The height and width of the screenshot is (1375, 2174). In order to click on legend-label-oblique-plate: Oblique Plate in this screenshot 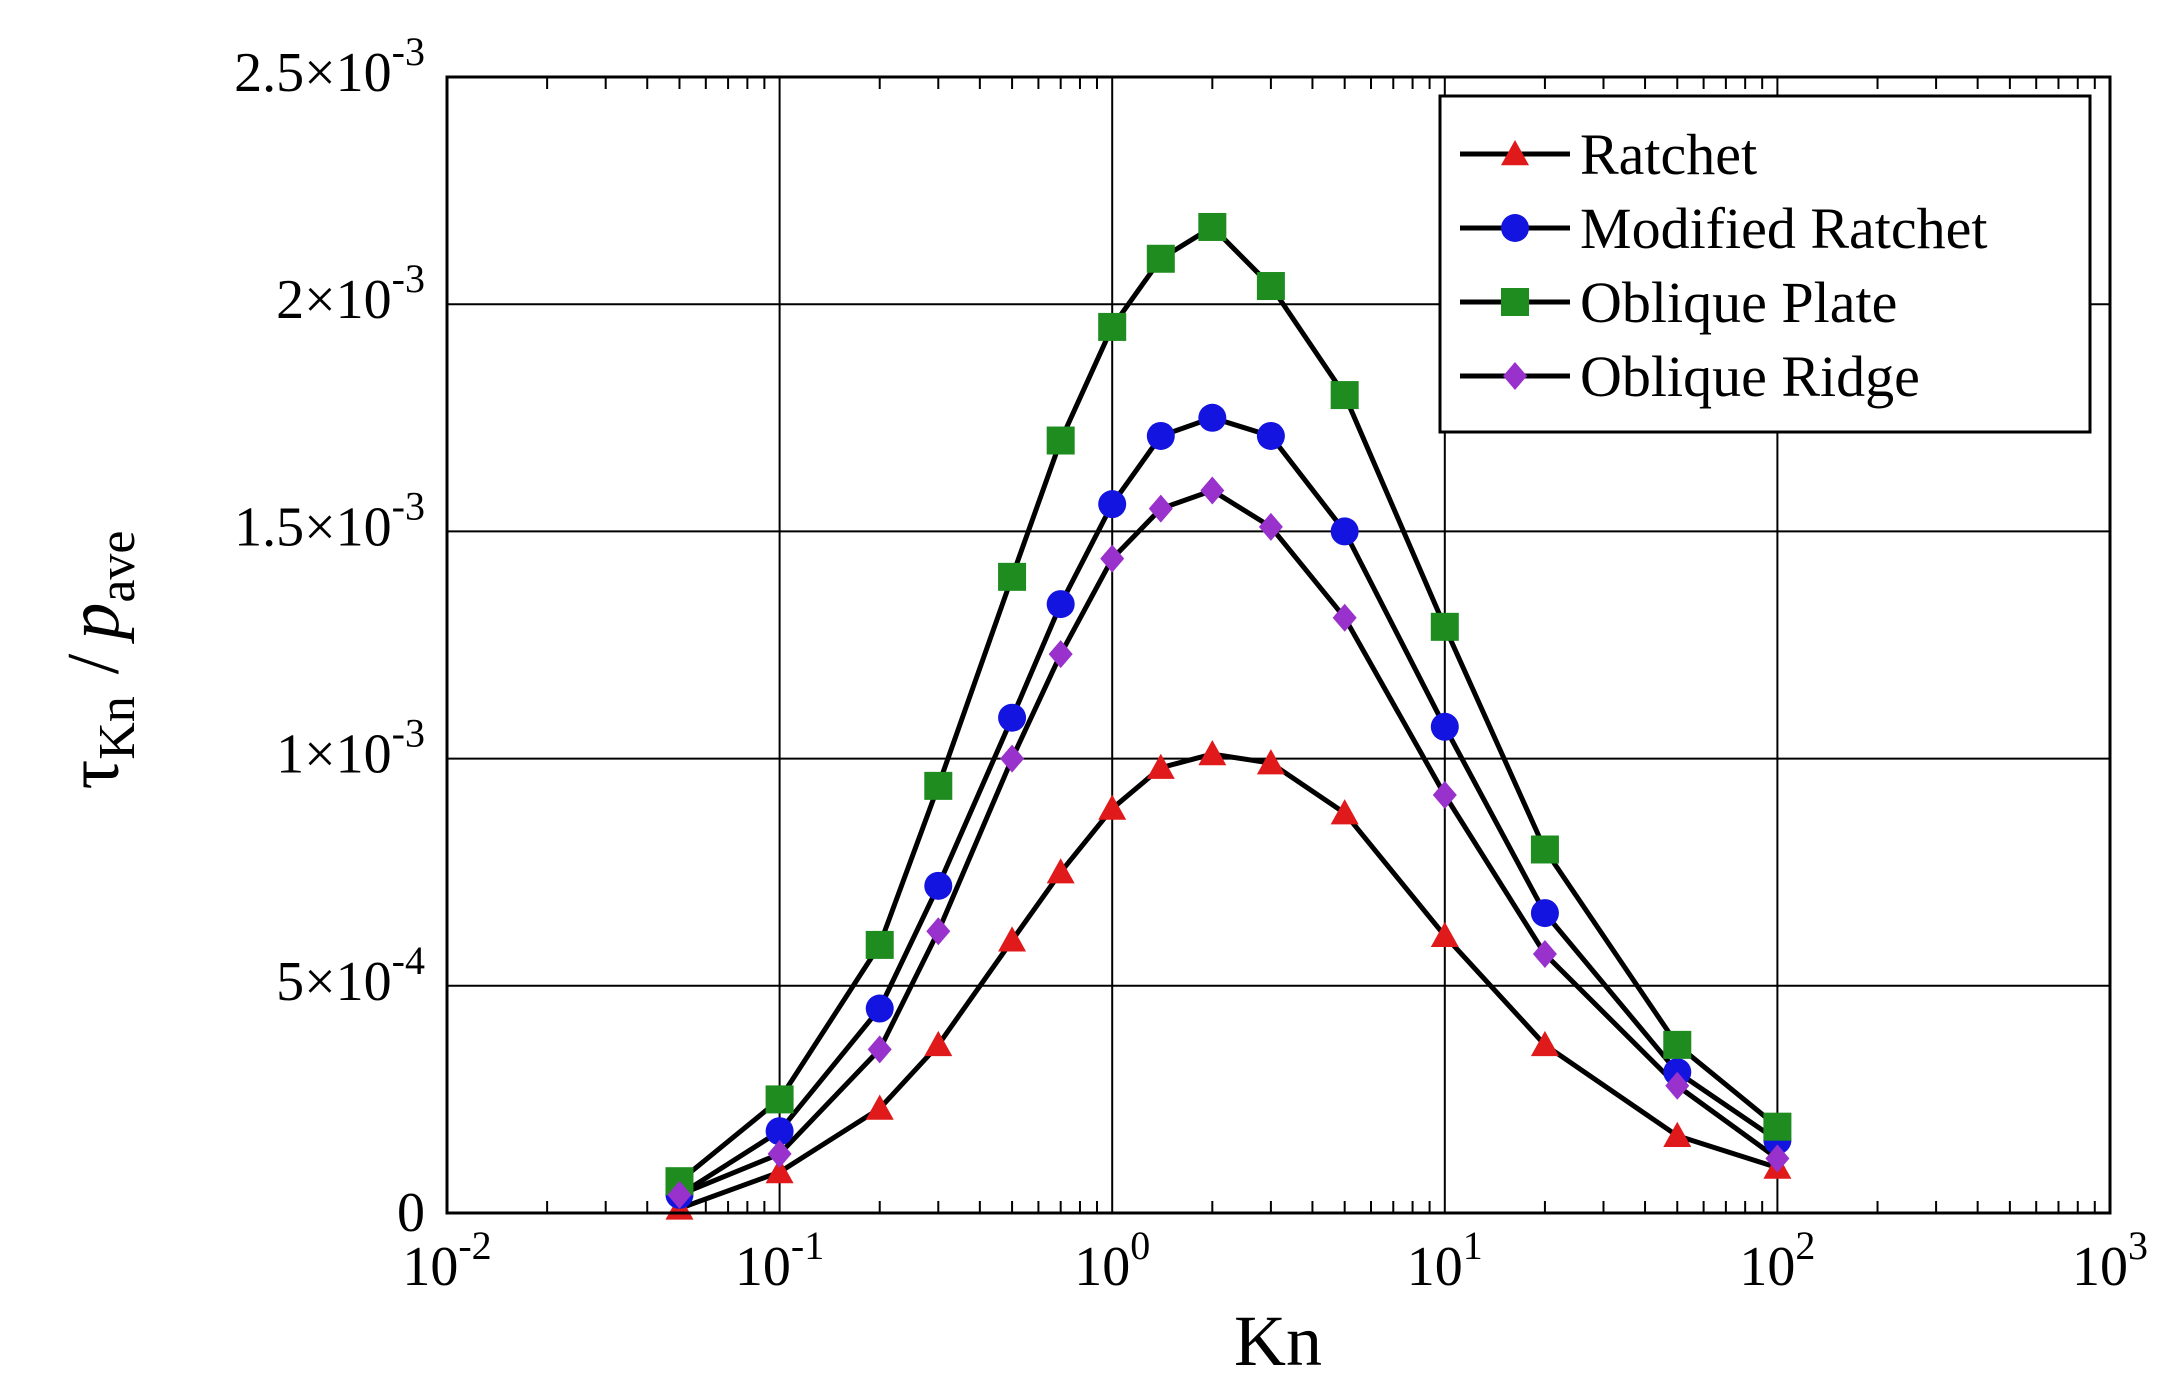, I will do `click(1738, 302)`.